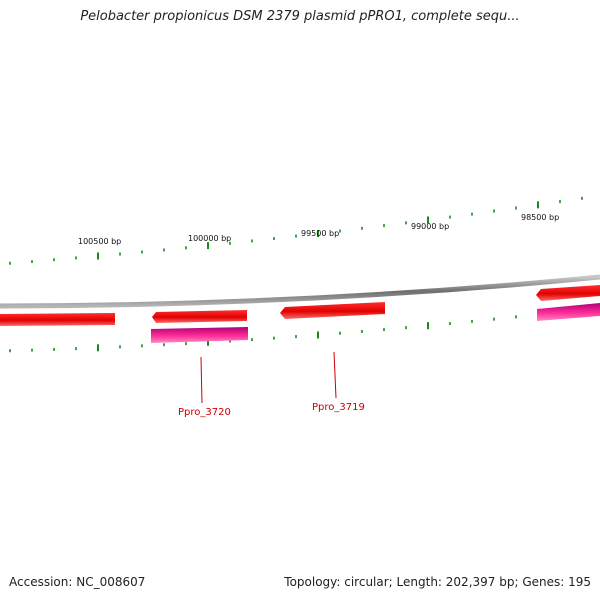  I want to click on ruler-label-98500: 98500 bp, so click(540, 217).